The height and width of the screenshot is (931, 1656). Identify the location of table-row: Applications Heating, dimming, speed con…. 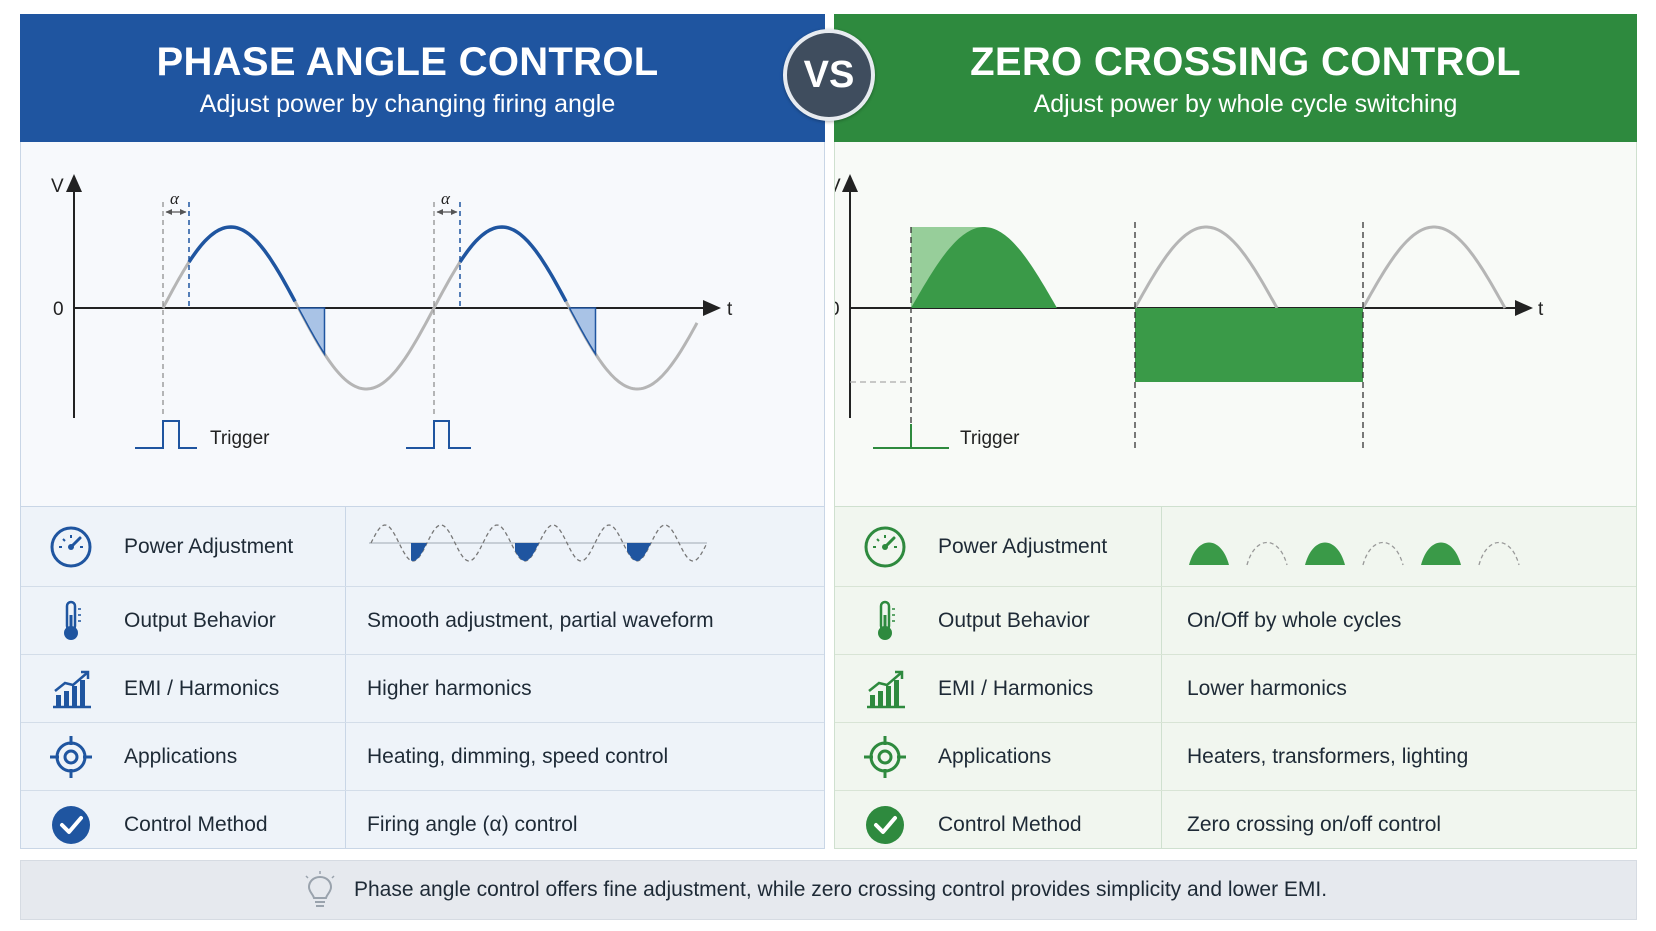
(422, 757).